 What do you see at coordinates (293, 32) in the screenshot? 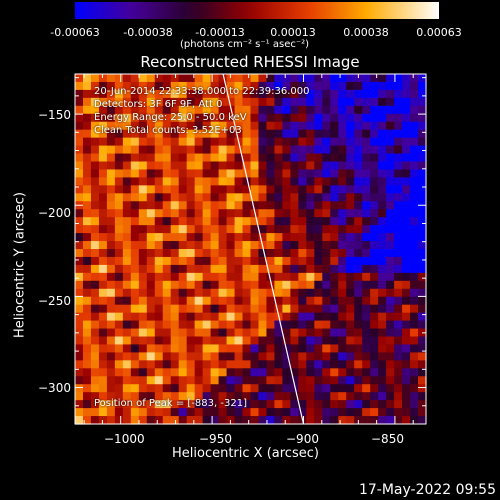
I see `colorbar-tick-label: 0.00013` at bounding box center [293, 32].